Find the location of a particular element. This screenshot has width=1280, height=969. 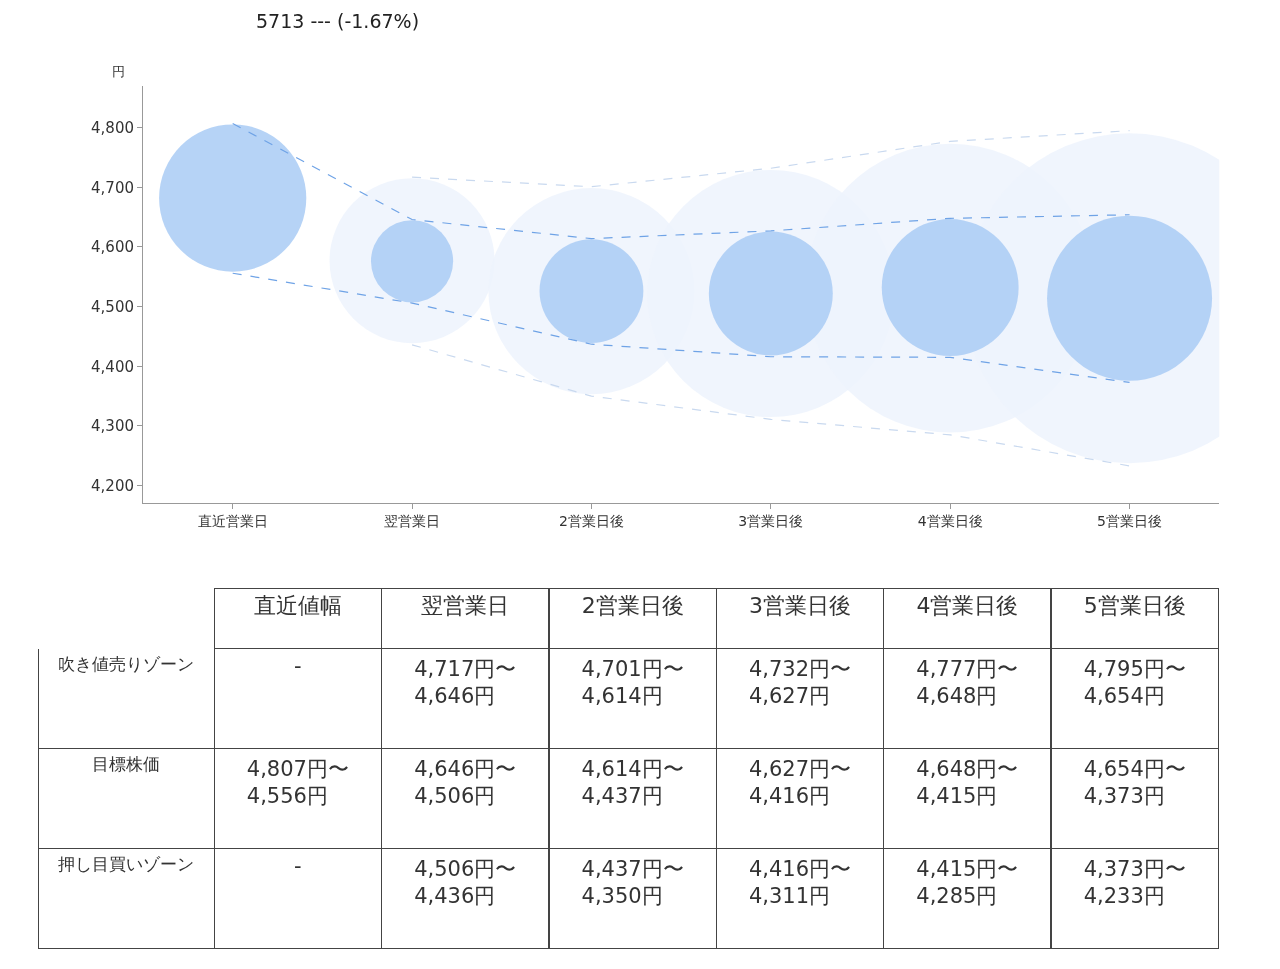

x-tick-label: 3営業日後 is located at coordinates (771, 521).